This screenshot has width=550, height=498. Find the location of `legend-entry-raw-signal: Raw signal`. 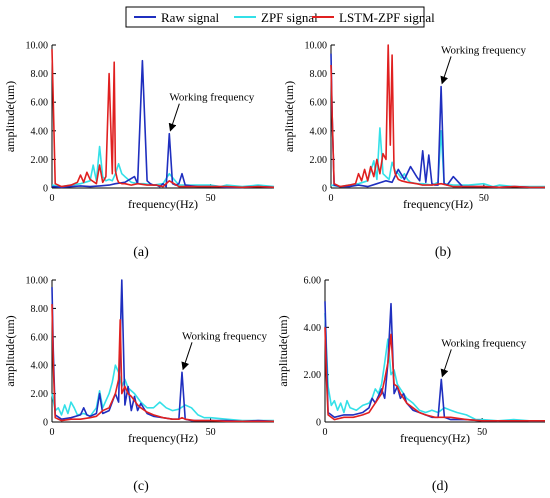

legend-entry-raw-signal: Raw signal is located at coordinates (177, 17).